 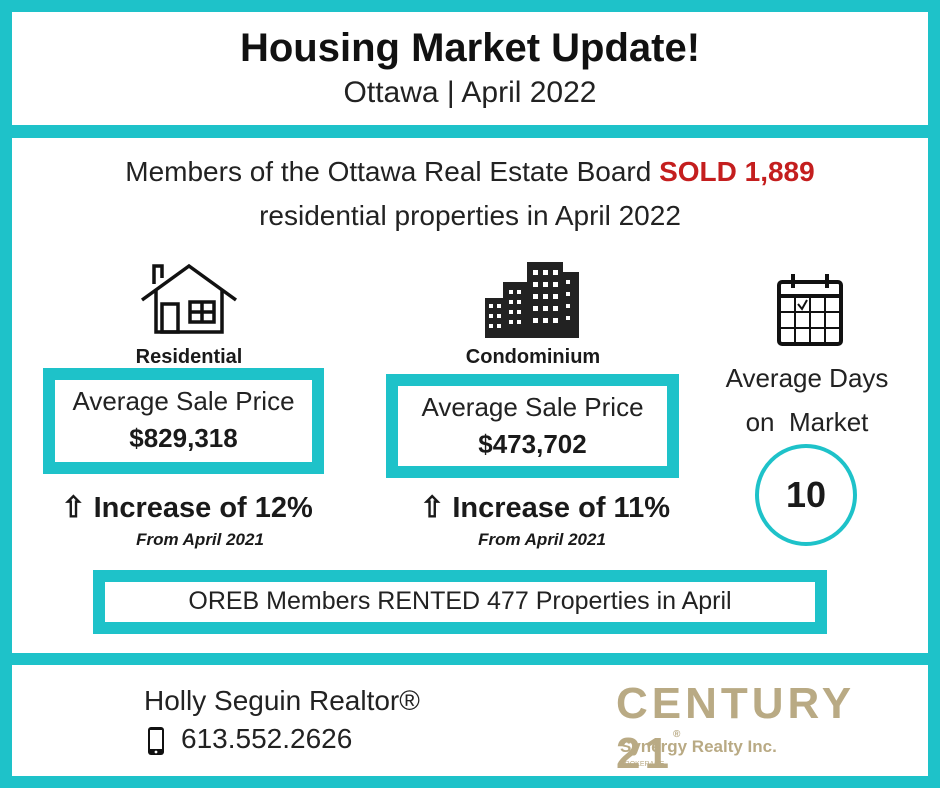 What do you see at coordinates (392, 171) in the screenshot?
I see `intro-before: Members of the Ottawa Real Estate Board` at bounding box center [392, 171].